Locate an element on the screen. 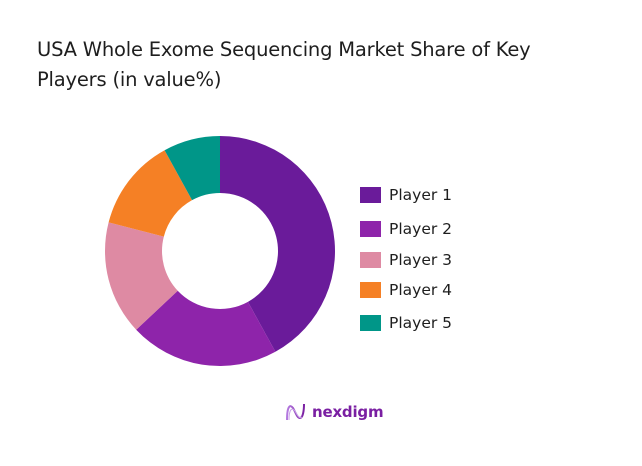 This screenshot has width=642, height=466. brand-name: nexdigm is located at coordinates (348, 412).